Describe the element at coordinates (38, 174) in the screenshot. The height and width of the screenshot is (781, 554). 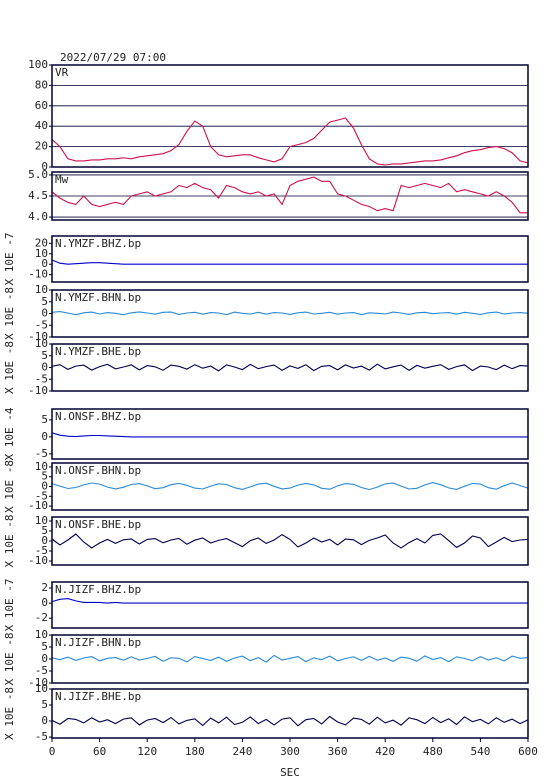
I see `y-tick-label: 5.0` at that location.